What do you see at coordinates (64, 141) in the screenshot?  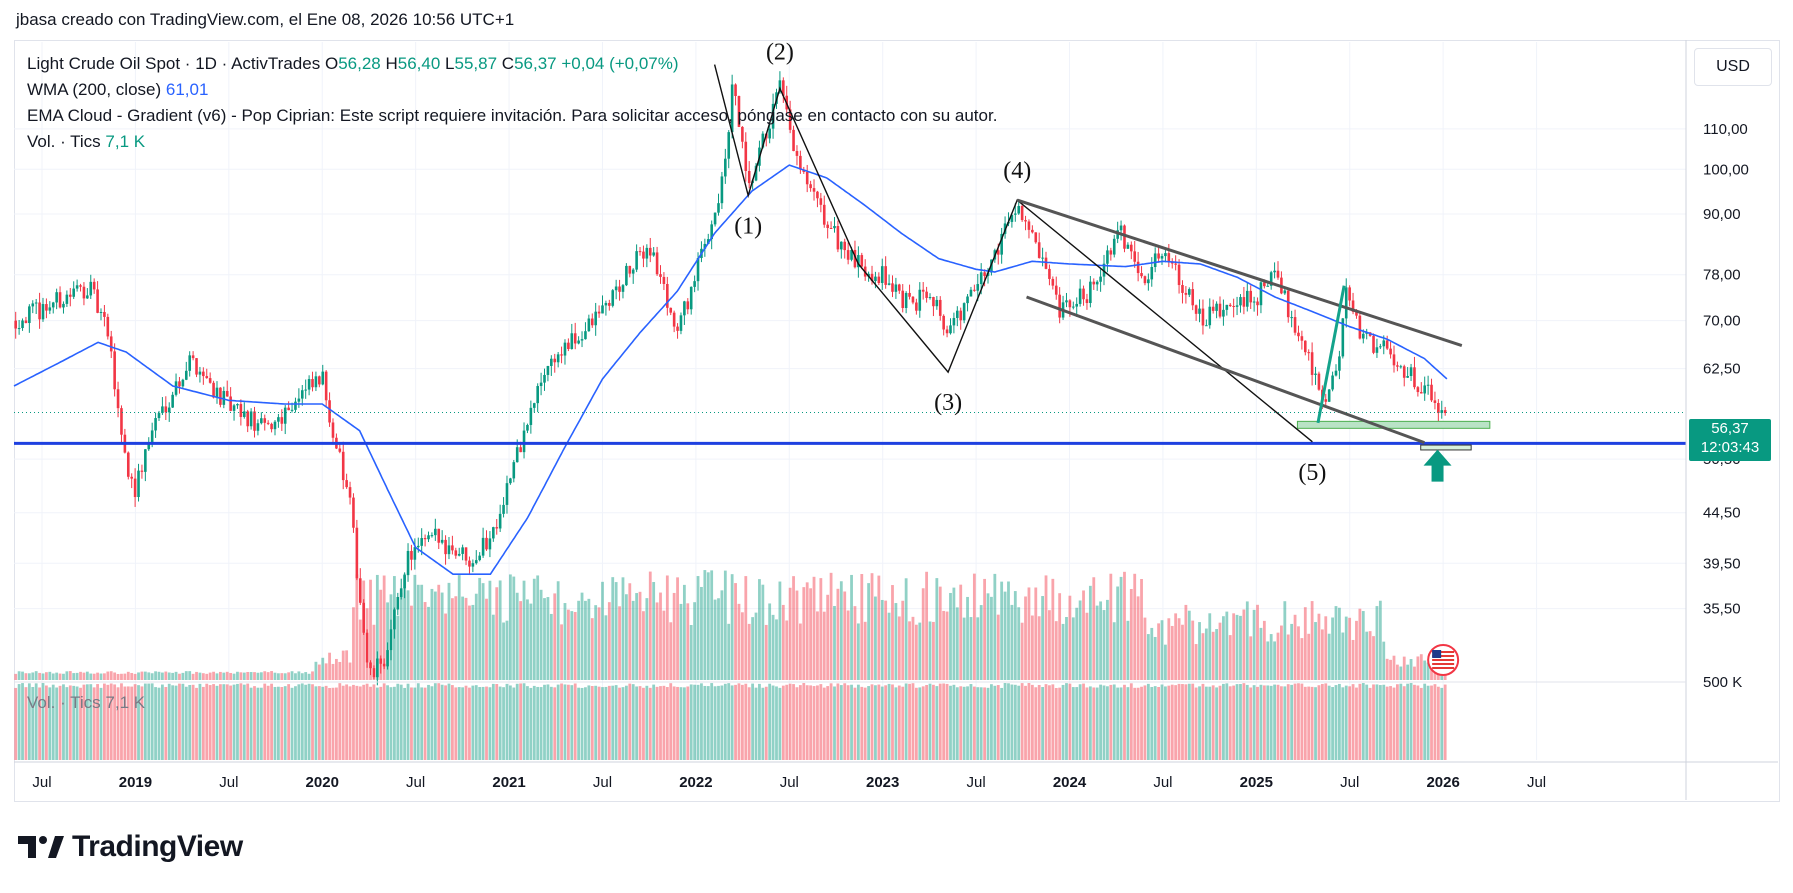 I see `volume-label: Vol. · Tics` at bounding box center [64, 141].